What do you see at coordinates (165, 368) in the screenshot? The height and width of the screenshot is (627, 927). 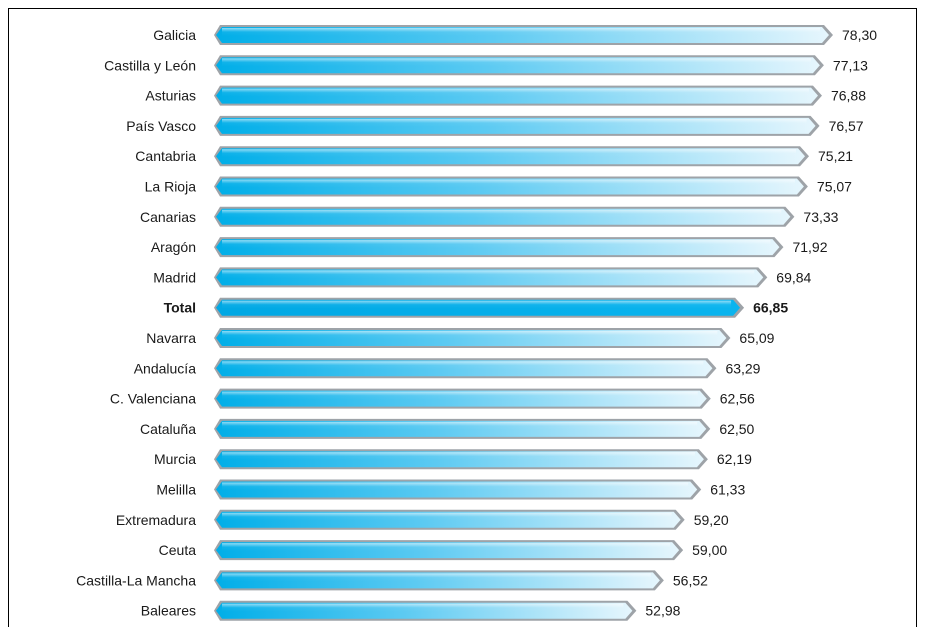 I see `category-label: Andalucía` at bounding box center [165, 368].